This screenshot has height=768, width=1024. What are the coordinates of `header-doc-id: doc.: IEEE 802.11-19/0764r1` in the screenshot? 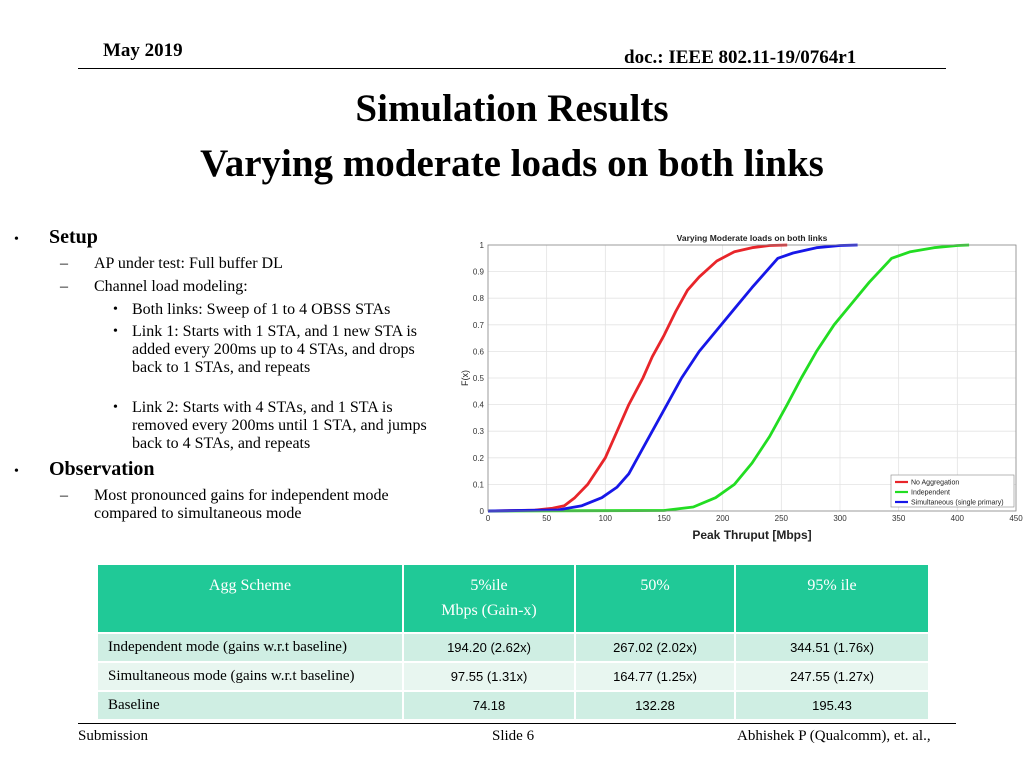 It's located at (740, 57).